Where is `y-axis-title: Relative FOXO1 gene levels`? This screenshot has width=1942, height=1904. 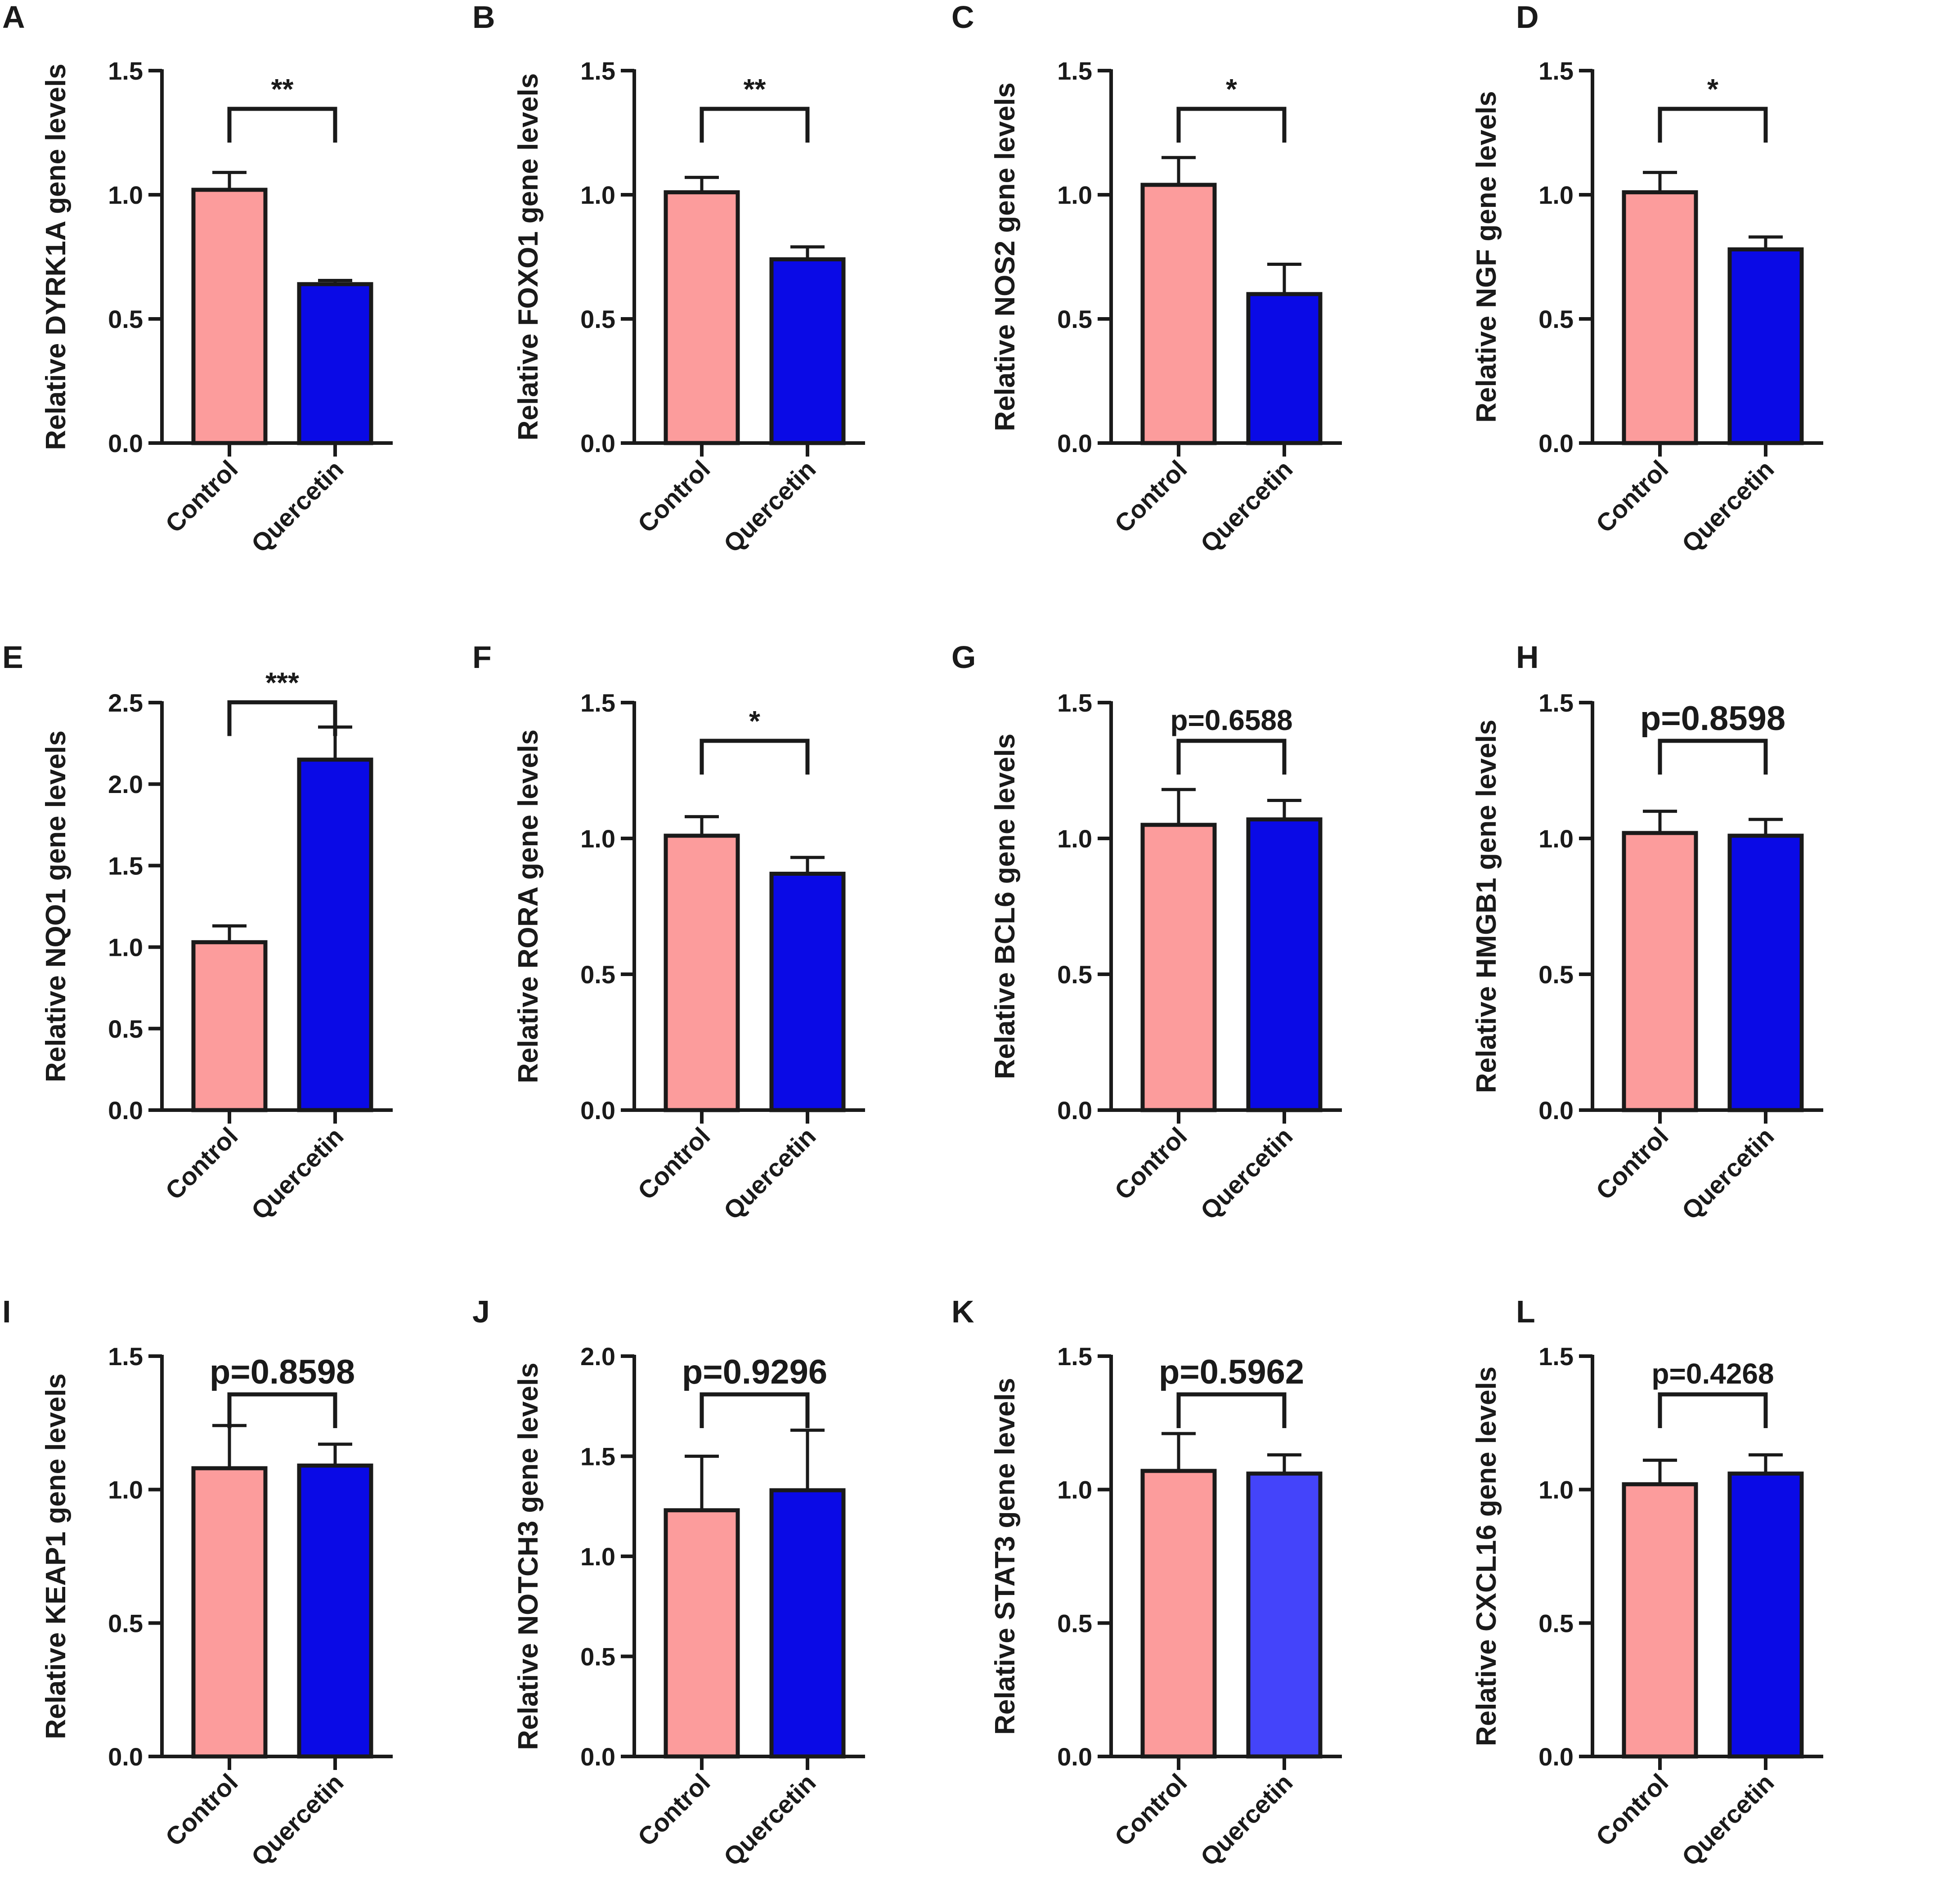
y-axis-title: Relative FOXO1 gene levels is located at coordinates (528, 257).